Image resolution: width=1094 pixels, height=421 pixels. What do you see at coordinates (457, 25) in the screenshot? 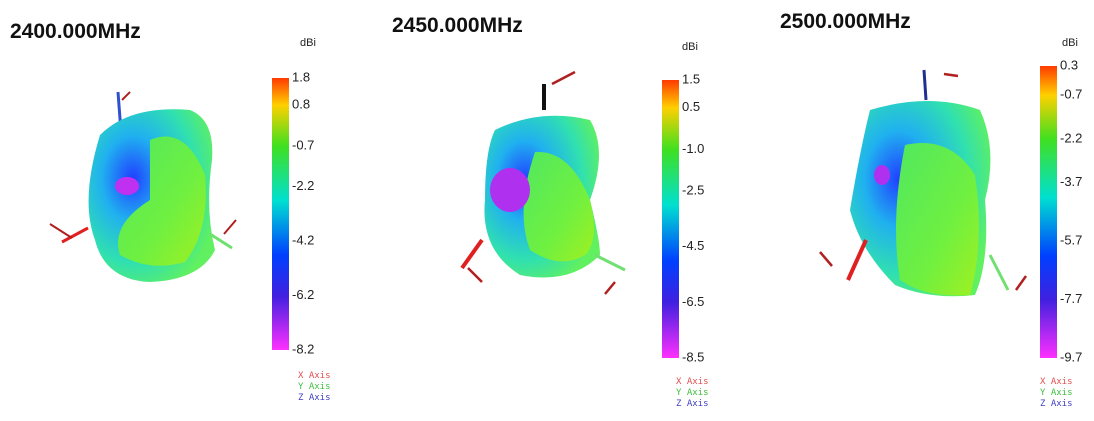
I see `panel-title: 2450.000MHz` at bounding box center [457, 25].